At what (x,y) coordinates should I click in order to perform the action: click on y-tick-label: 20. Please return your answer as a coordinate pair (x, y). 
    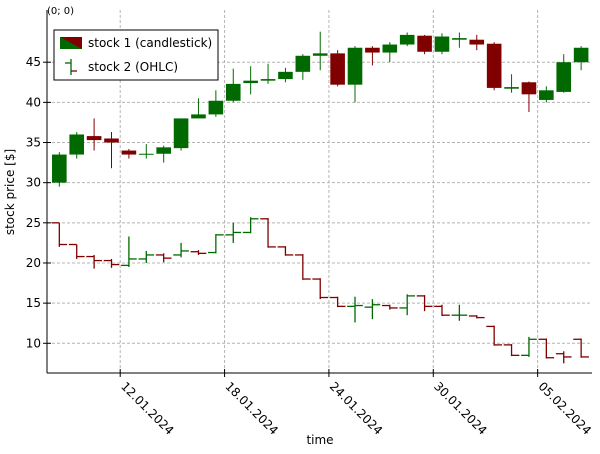
    Looking at the image, I should click on (33, 263).